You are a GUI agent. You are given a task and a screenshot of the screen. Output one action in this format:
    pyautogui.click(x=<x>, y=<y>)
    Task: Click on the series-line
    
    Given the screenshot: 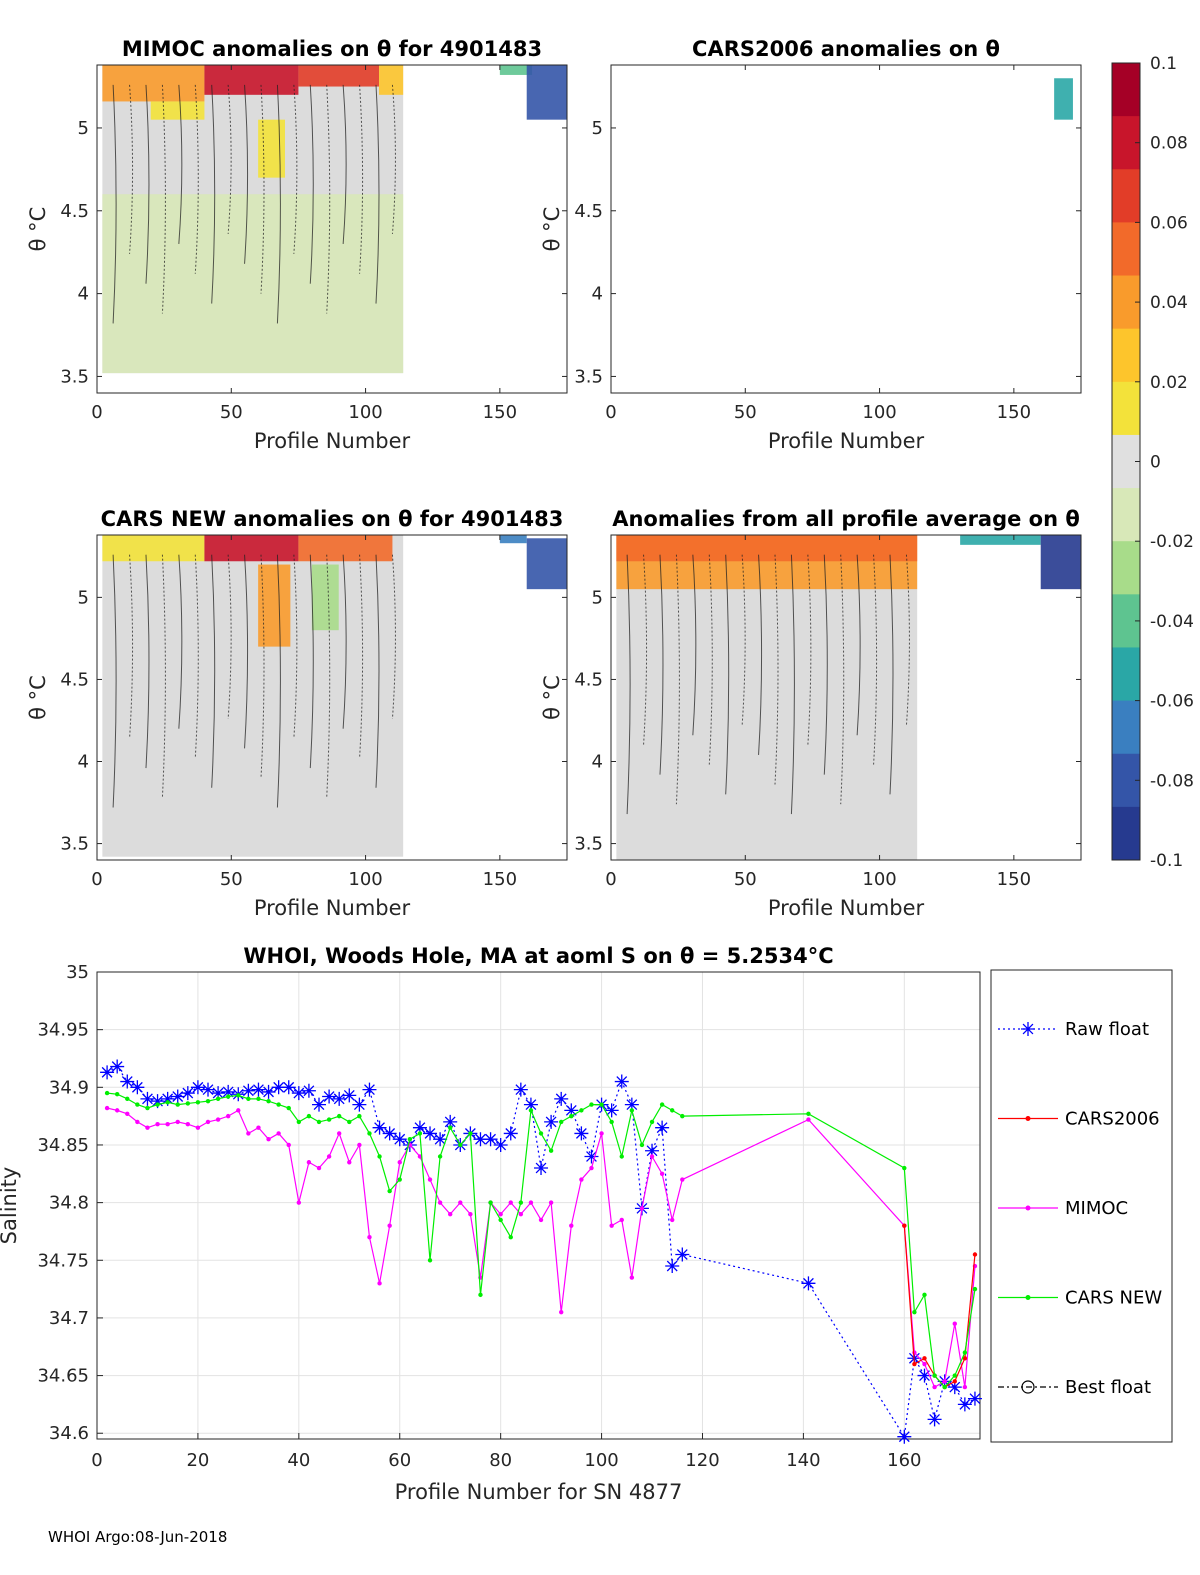 What is the action you would take?
    pyautogui.click(x=541, y=1240)
    